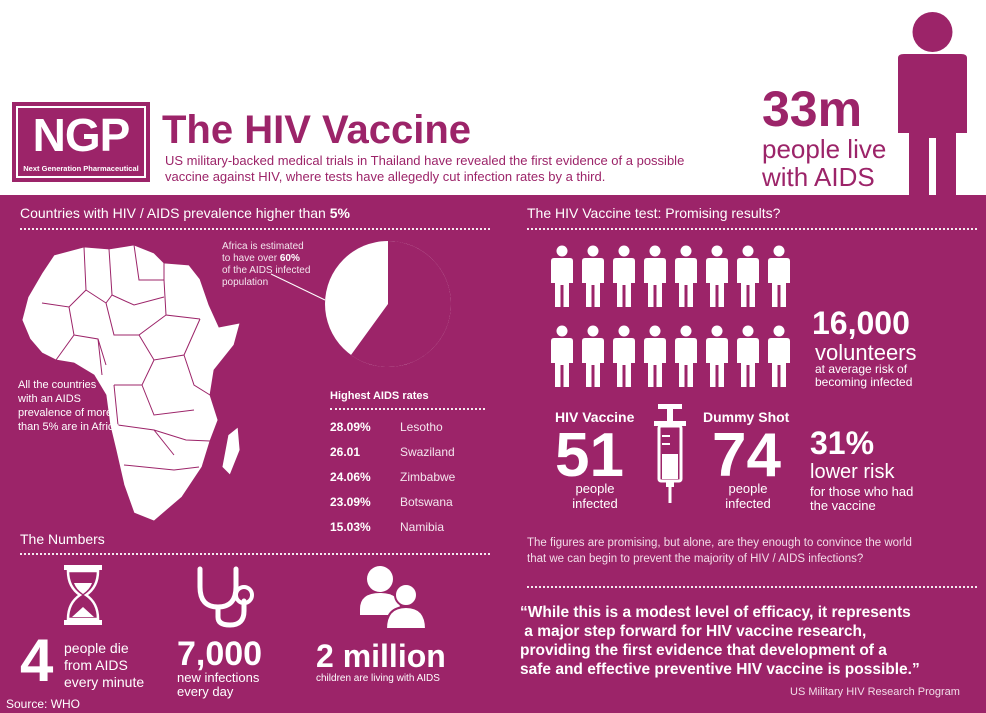 The height and width of the screenshot is (713, 986). I want to click on rate-value: 28.09%, so click(350, 427).